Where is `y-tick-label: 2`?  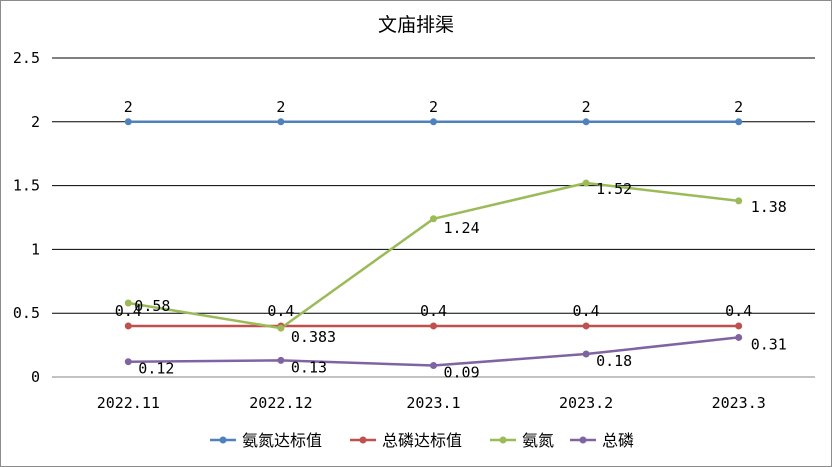
y-tick-label: 2 is located at coordinates (35, 122).